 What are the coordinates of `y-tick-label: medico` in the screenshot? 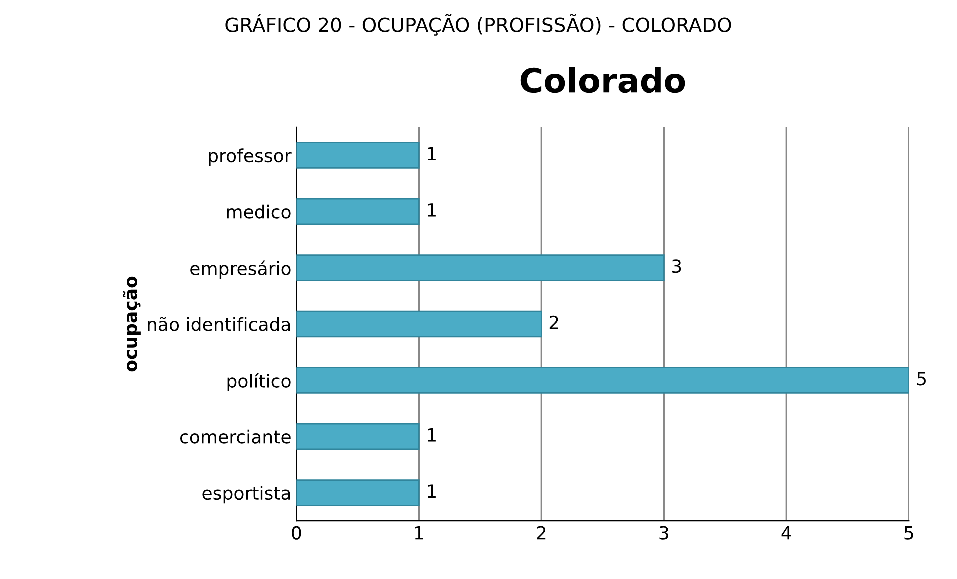 It's located at (259, 211).